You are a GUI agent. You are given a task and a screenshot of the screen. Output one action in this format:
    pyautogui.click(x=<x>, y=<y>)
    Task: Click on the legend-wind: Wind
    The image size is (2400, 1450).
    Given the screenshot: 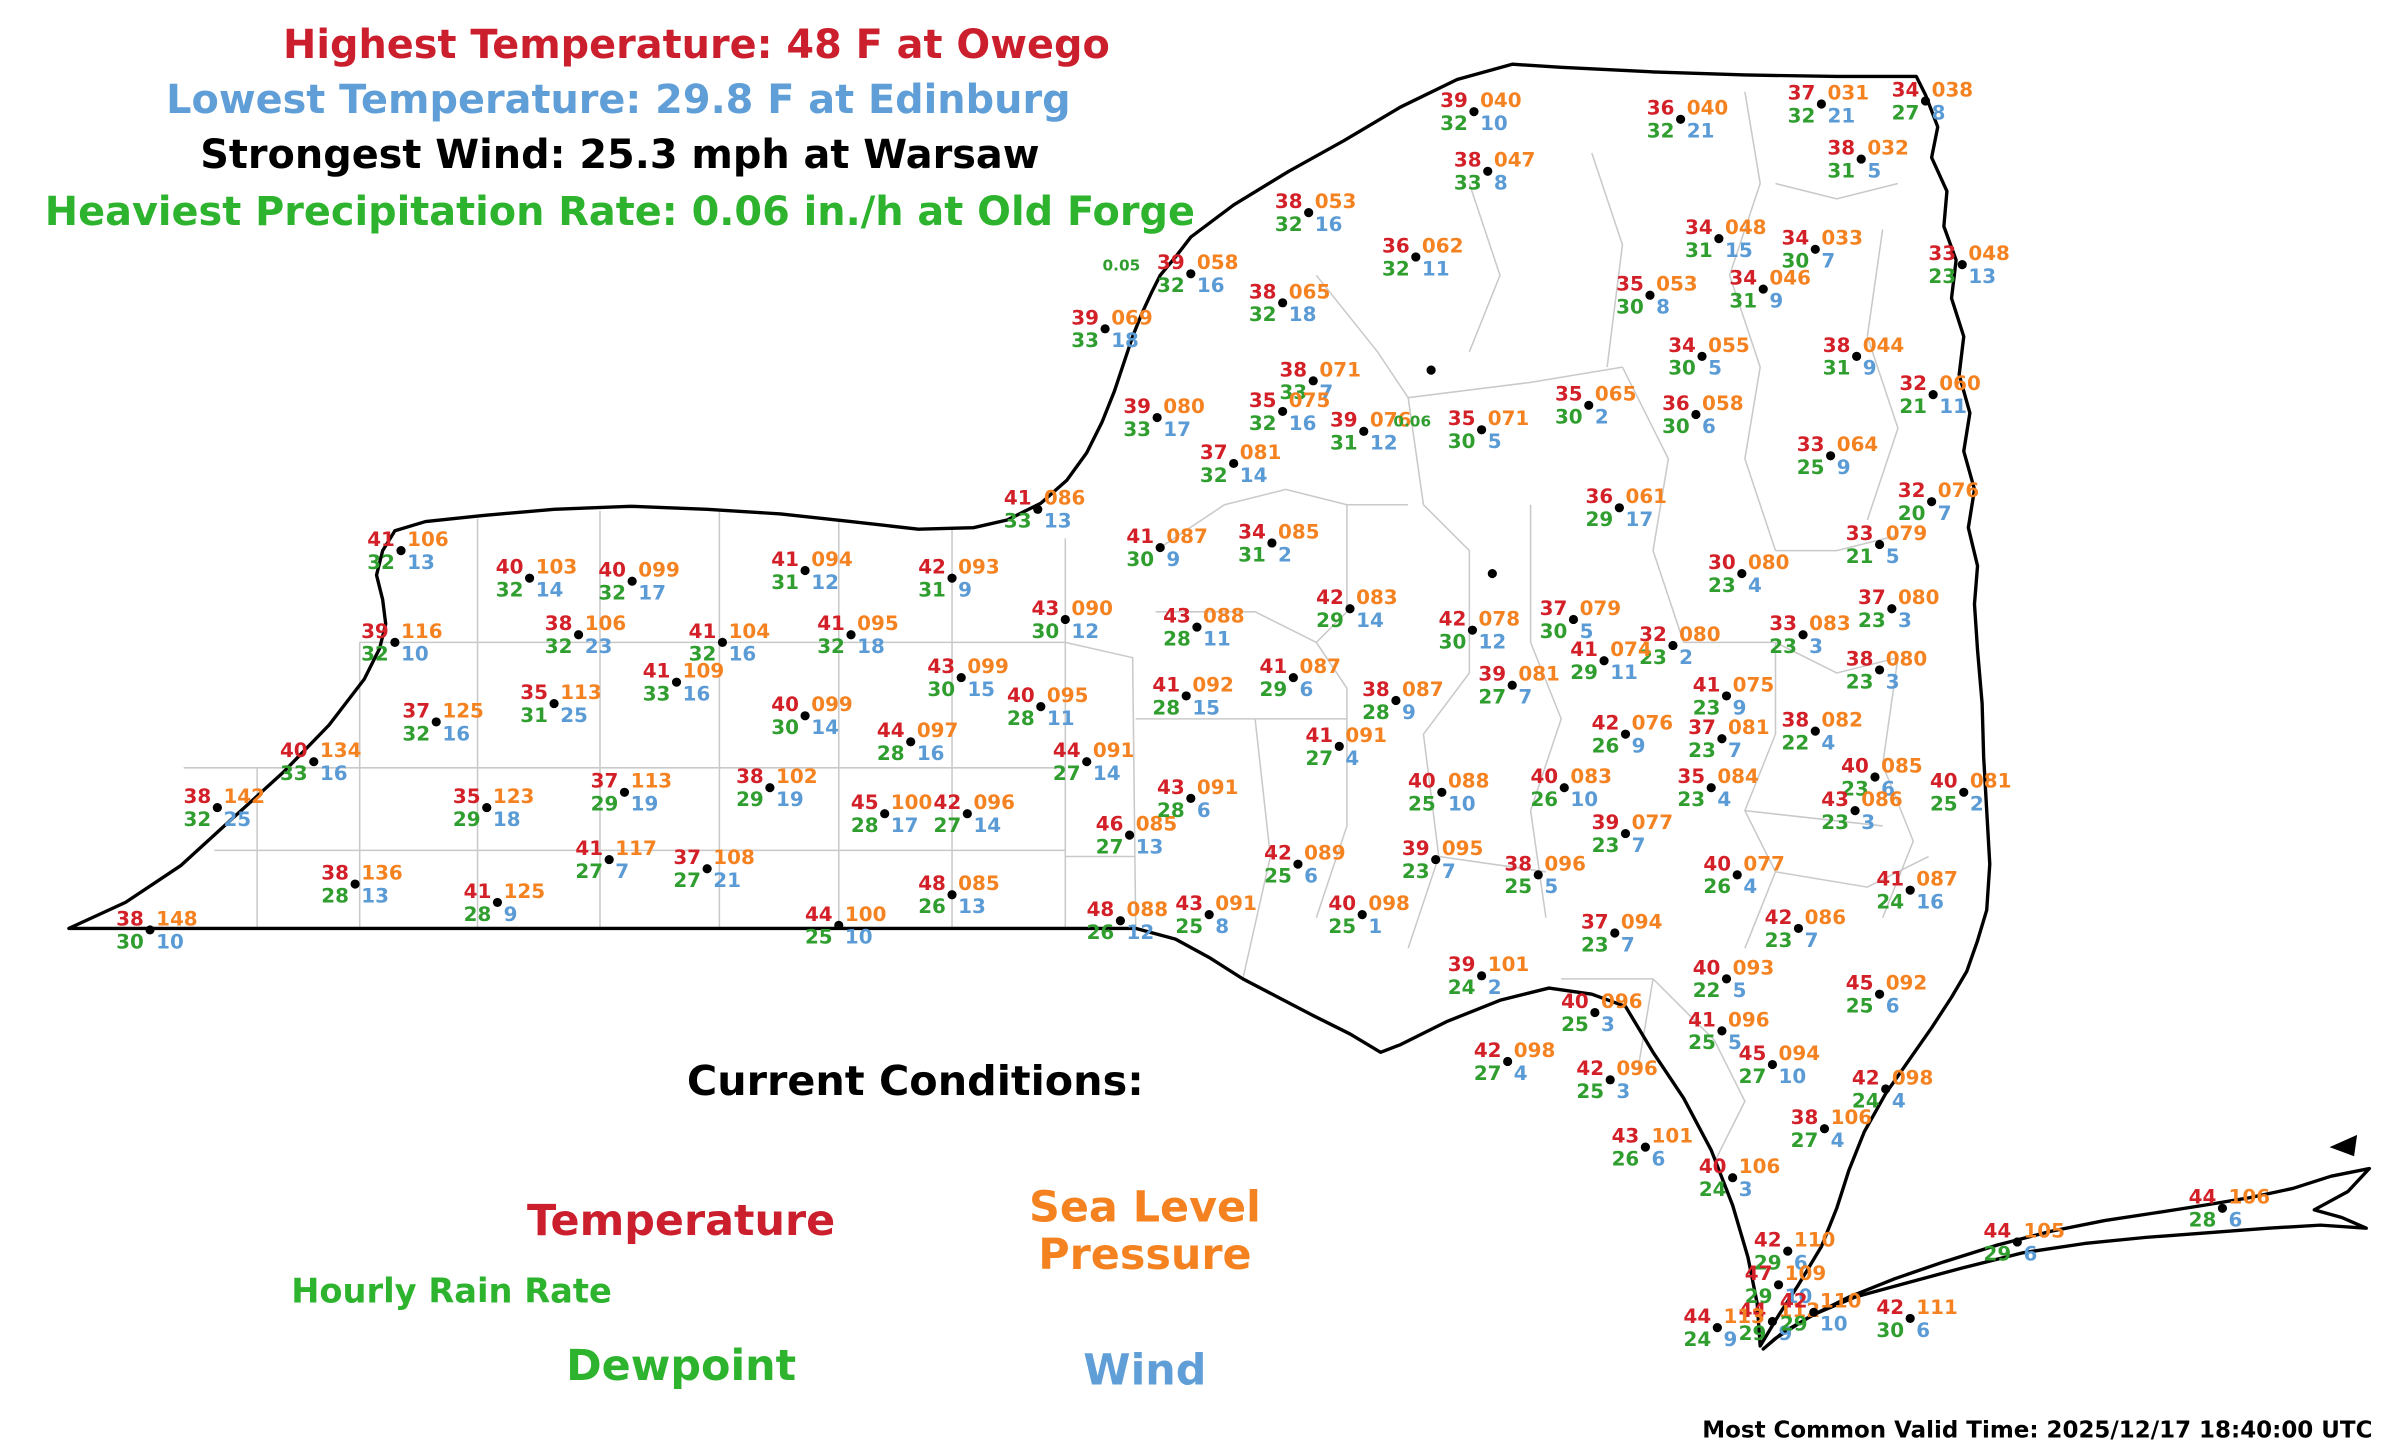 What is the action you would take?
    pyautogui.click(x=1145, y=1370)
    